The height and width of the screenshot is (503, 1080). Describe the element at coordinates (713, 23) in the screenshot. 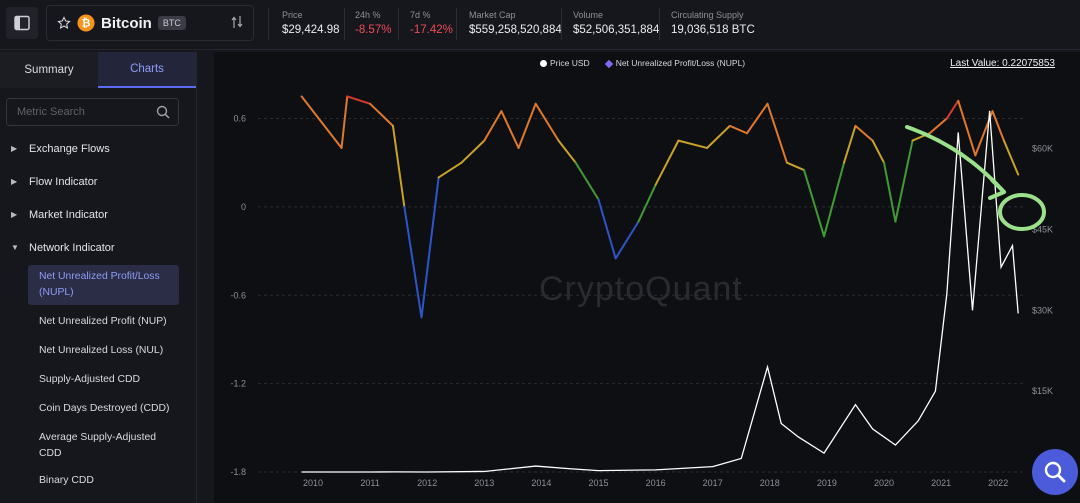

I see `stat-circulating-supply: Circulating Supply 19,036,518 BTC` at that location.